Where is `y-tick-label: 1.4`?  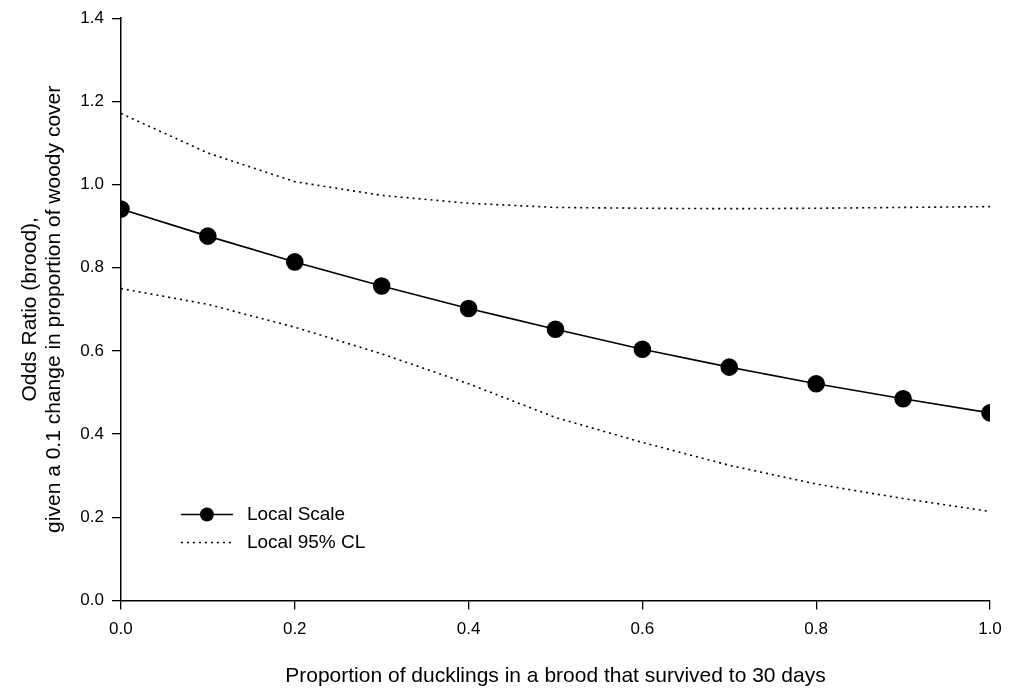
y-tick-label: 1.4 is located at coordinates (92, 17).